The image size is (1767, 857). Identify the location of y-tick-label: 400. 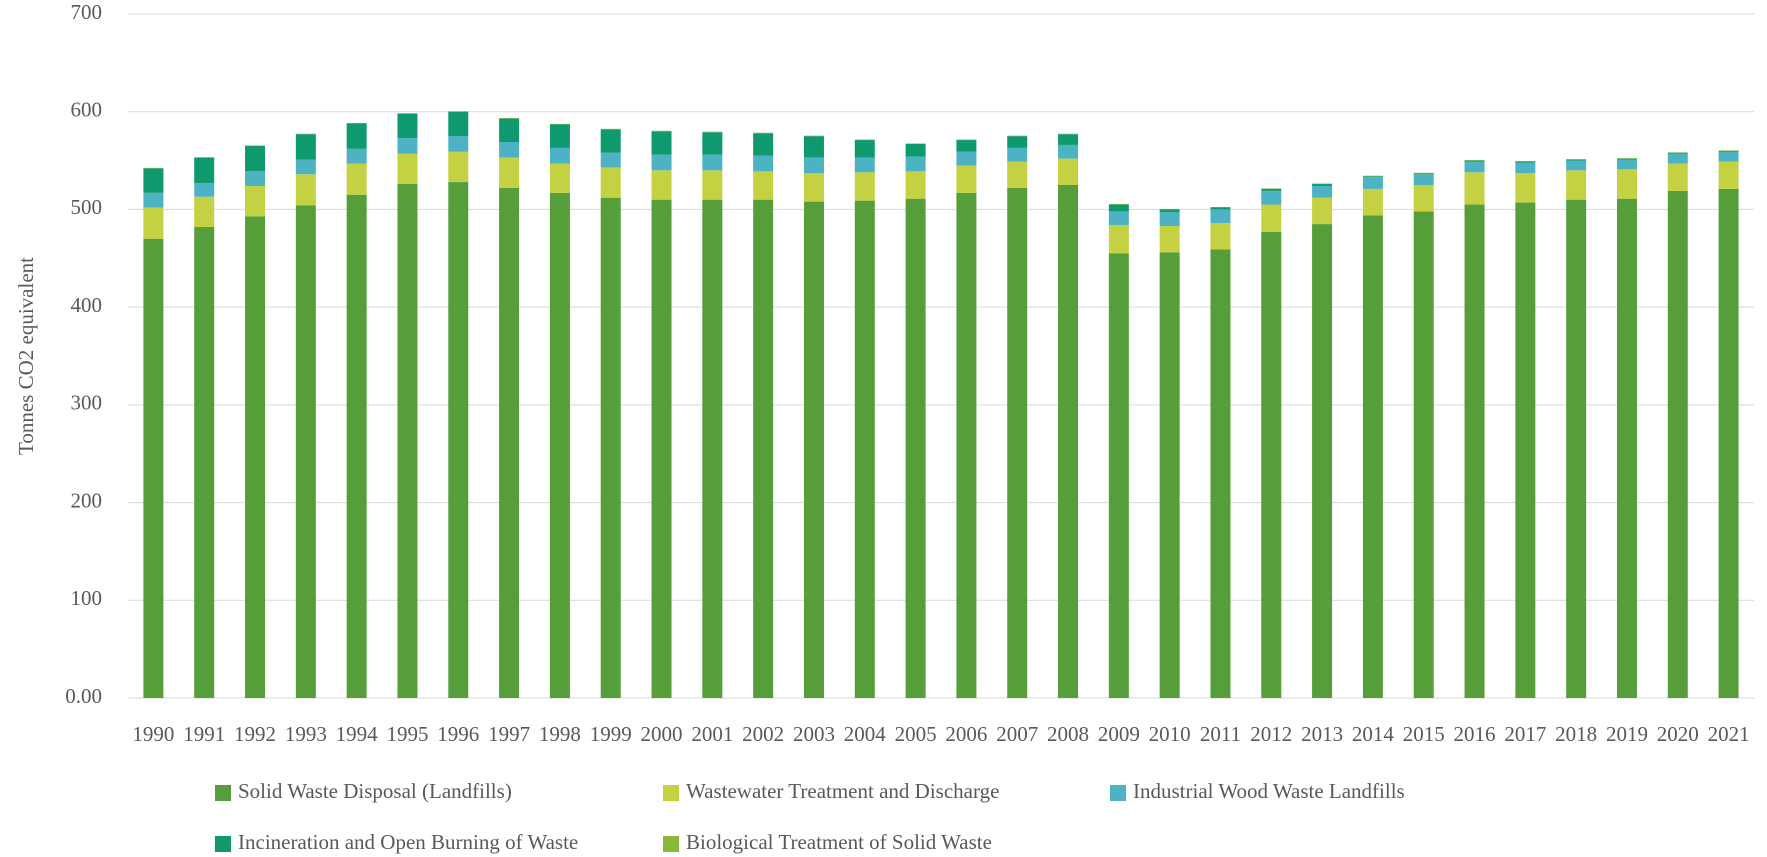
(87, 305).